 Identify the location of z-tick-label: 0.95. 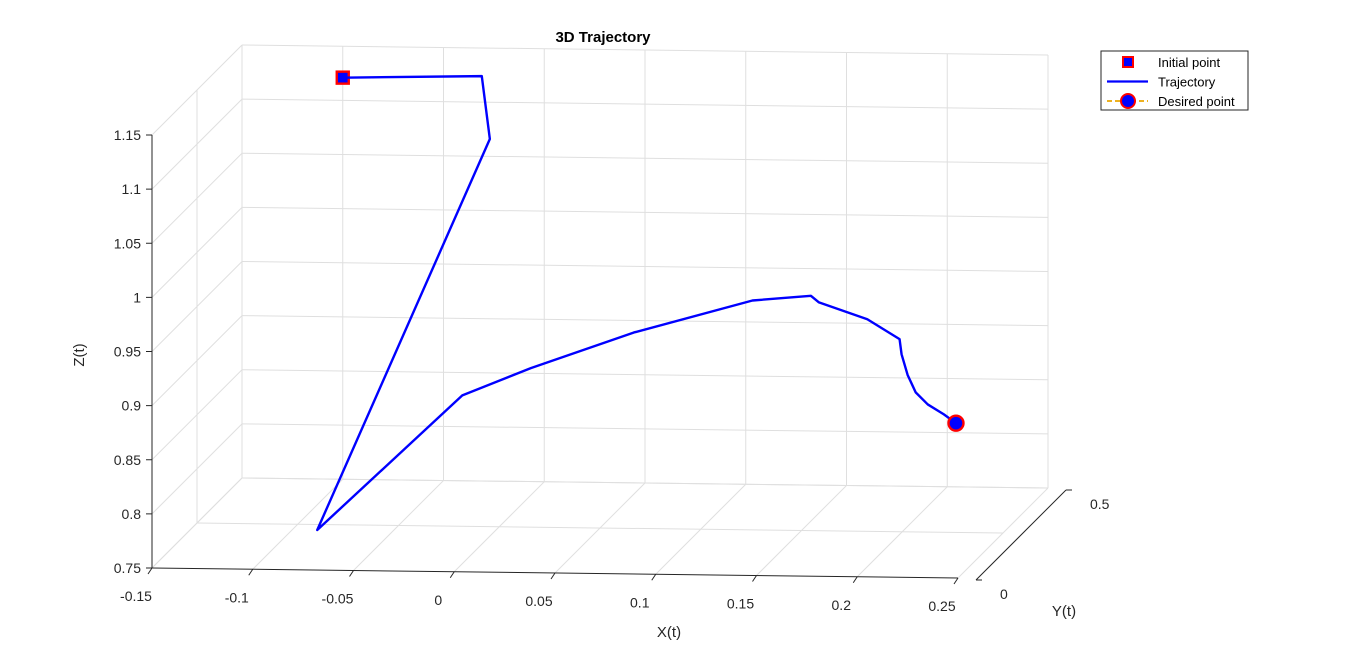
(127, 352).